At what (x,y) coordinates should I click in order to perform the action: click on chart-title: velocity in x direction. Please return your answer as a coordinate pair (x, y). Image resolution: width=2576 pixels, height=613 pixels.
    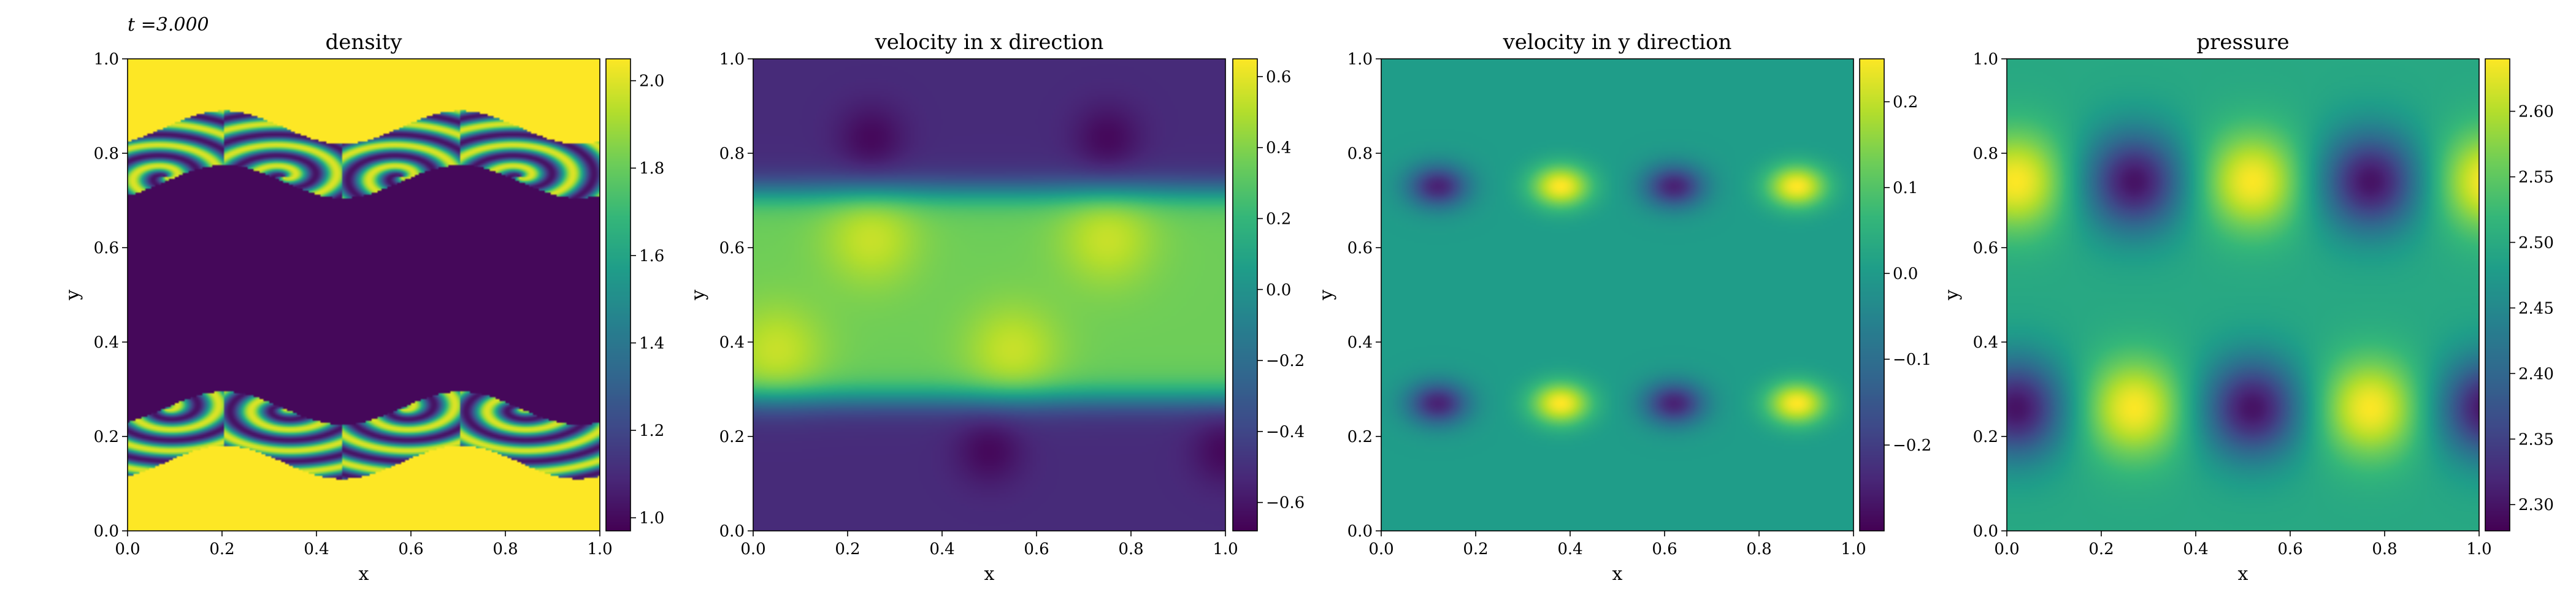
    Looking at the image, I should click on (989, 42).